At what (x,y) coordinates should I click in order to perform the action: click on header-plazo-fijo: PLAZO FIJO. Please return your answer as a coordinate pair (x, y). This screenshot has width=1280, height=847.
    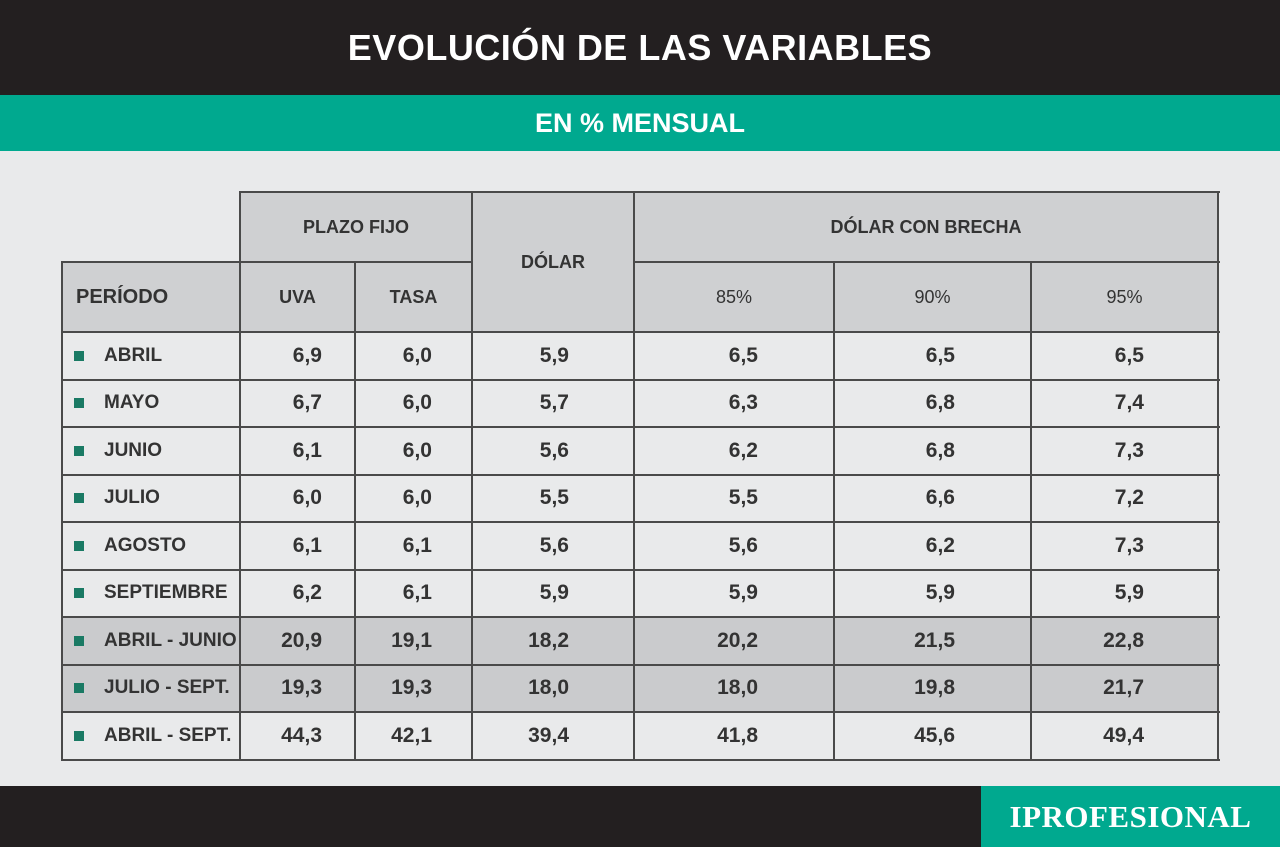
    Looking at the image, I should click on (356, 227).